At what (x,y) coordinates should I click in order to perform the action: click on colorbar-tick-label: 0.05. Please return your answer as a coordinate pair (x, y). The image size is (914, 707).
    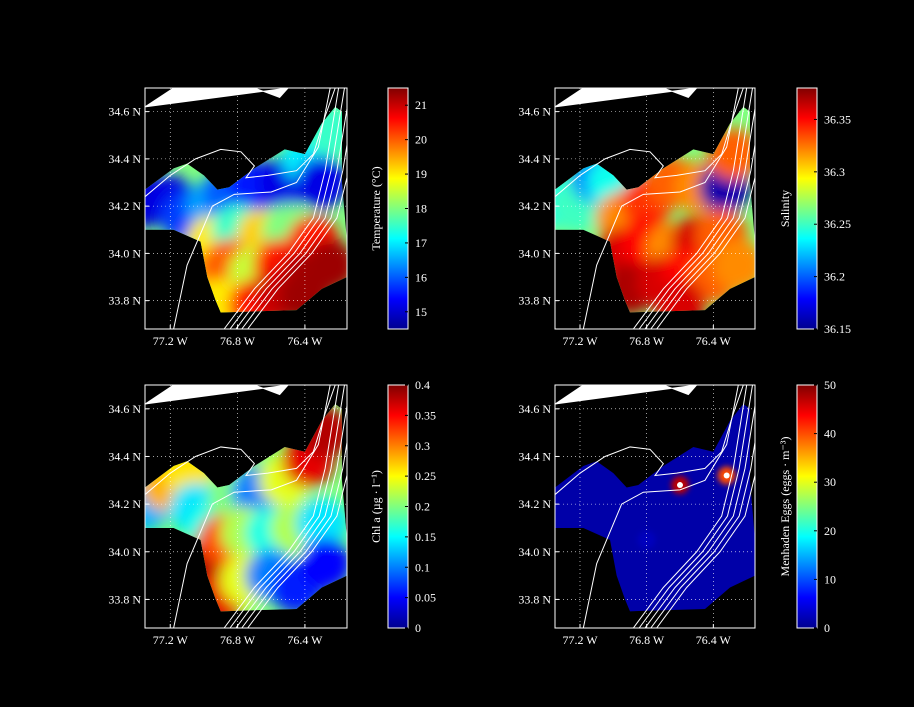
    Looking at the image, I should click on (425, 598).